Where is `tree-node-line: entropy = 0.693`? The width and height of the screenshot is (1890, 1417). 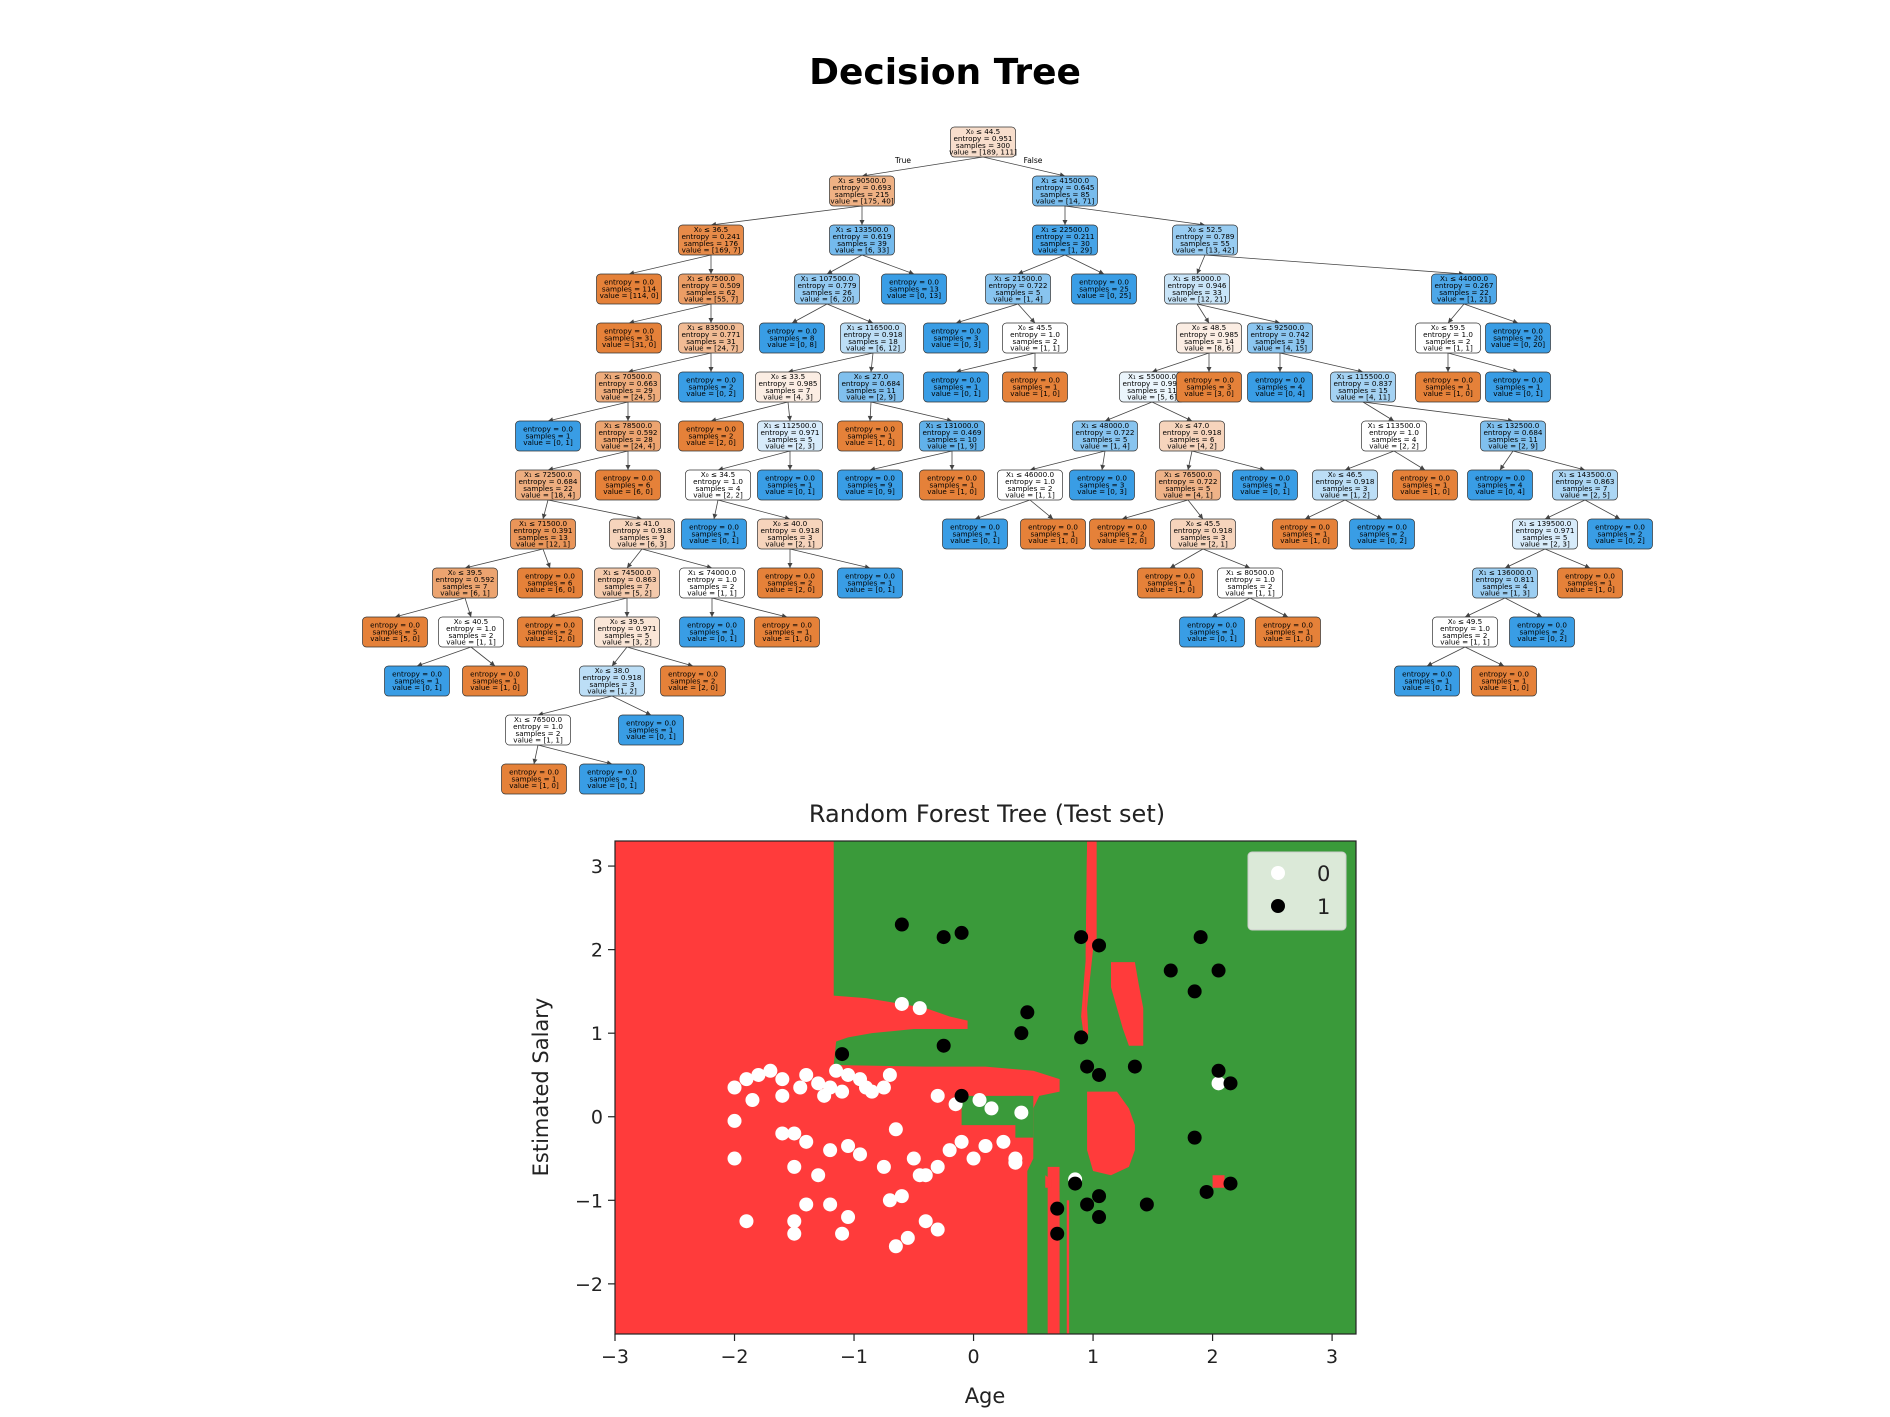
tree-node-line: entropy = 0.693 is located at coordinates (862, 187).